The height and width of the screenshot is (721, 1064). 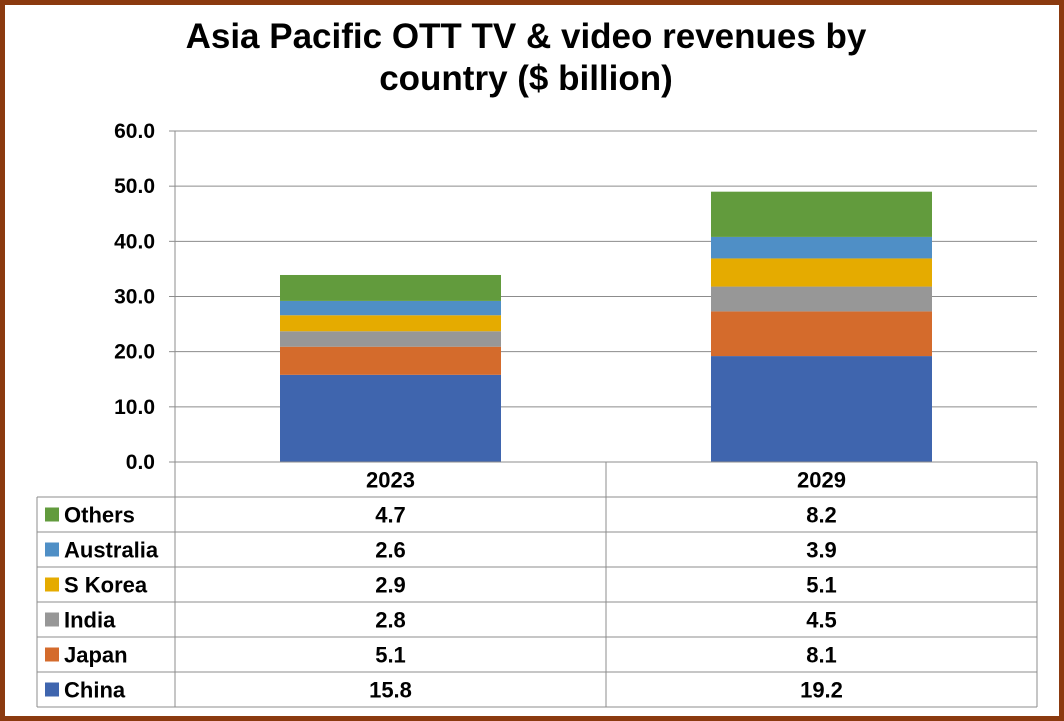 What do you see at coordinates (821, 550) in the screenshot?
I see `data-label: 3.9` at bounding box center [821, 550].